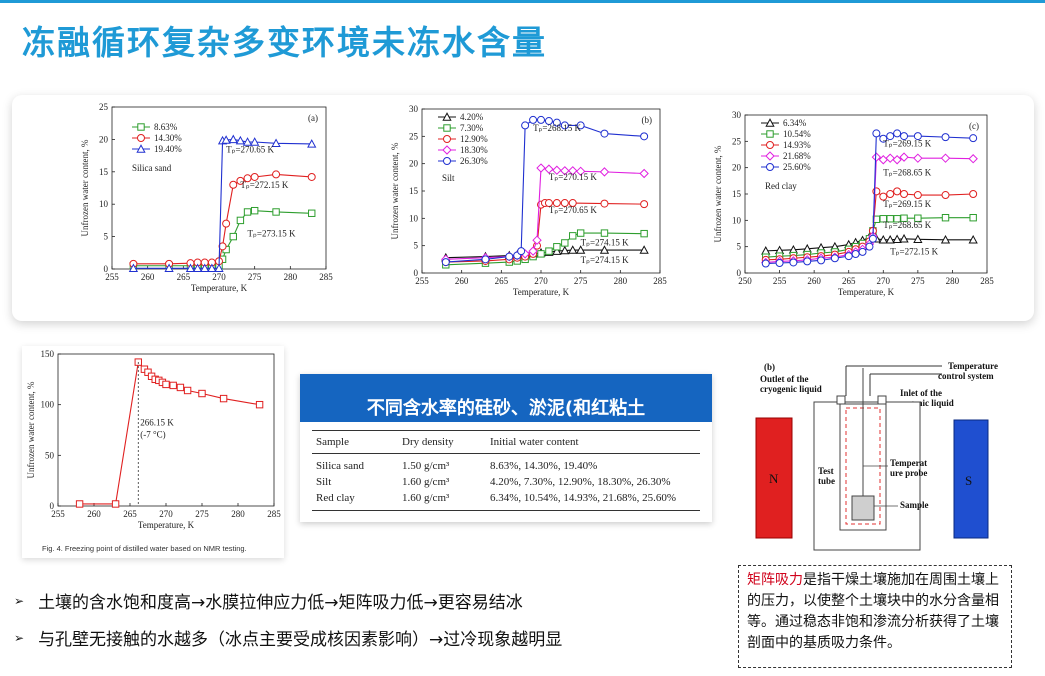 This screenshot has height=676, width=1045. What do you see at coordinates (104, 139) in the screenshot?
I see `y-tick-label: 20` at bounding box center [104, 139].